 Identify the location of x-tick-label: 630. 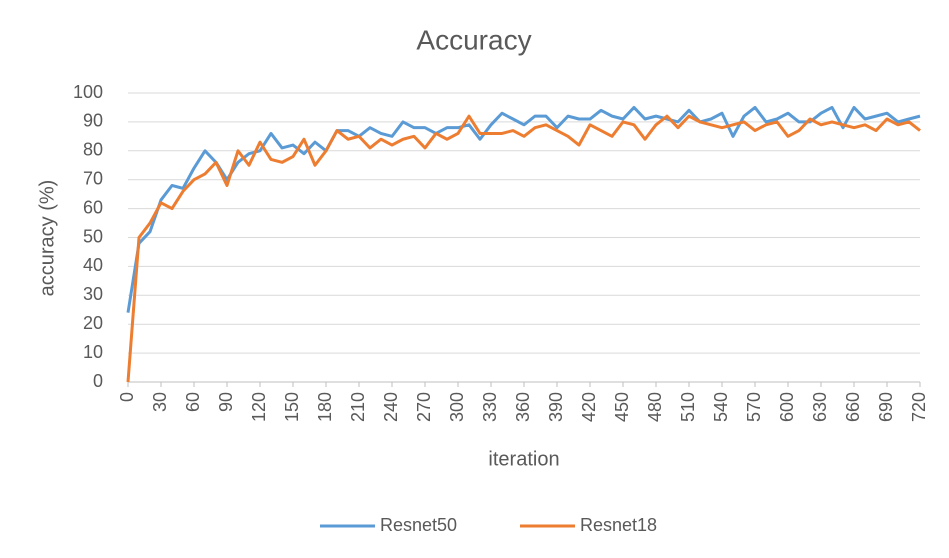
(820, 407).